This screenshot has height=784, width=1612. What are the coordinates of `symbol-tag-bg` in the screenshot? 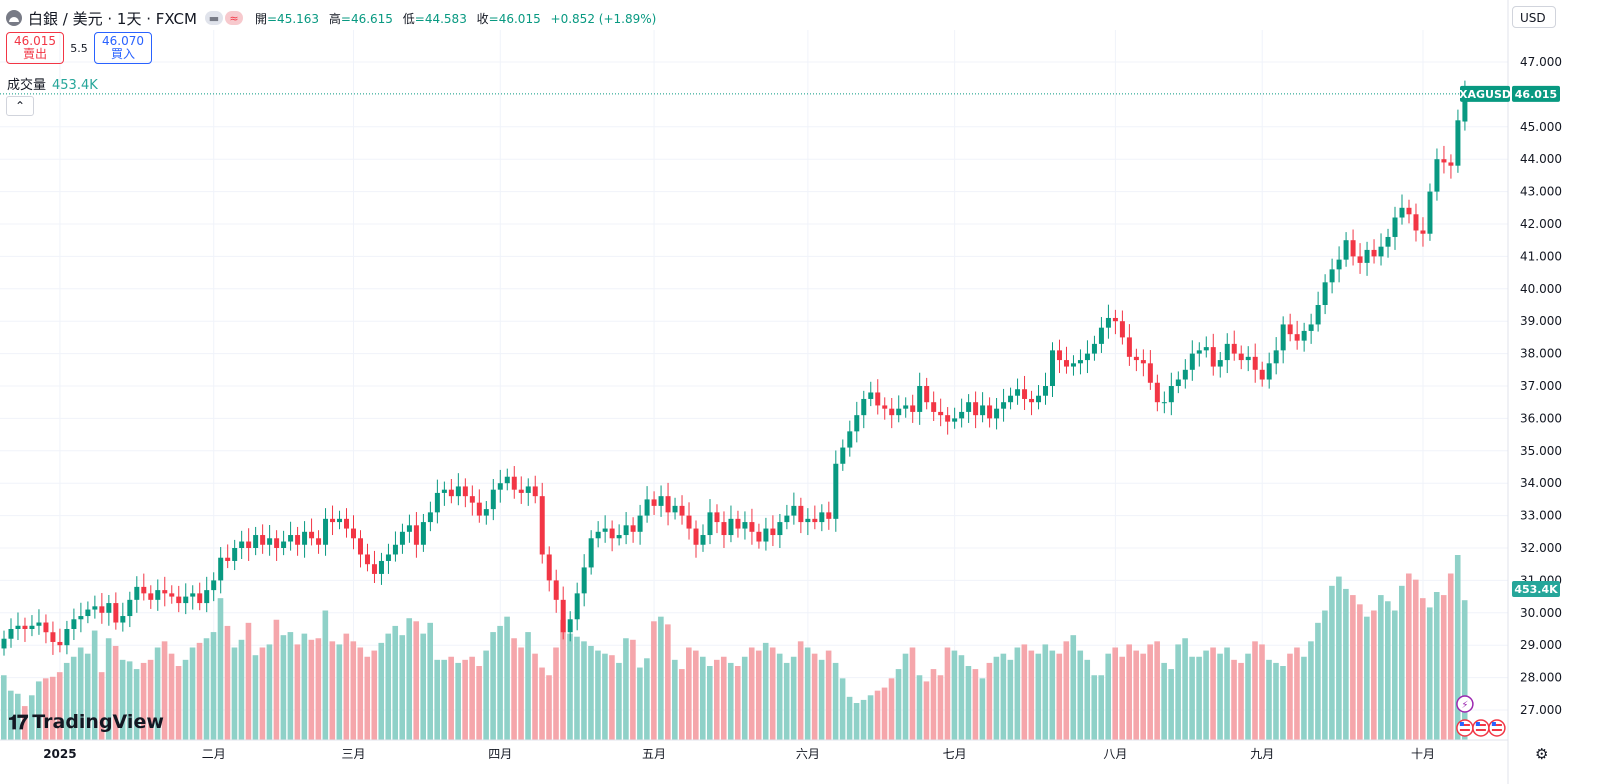 It's located at (1485, 93).